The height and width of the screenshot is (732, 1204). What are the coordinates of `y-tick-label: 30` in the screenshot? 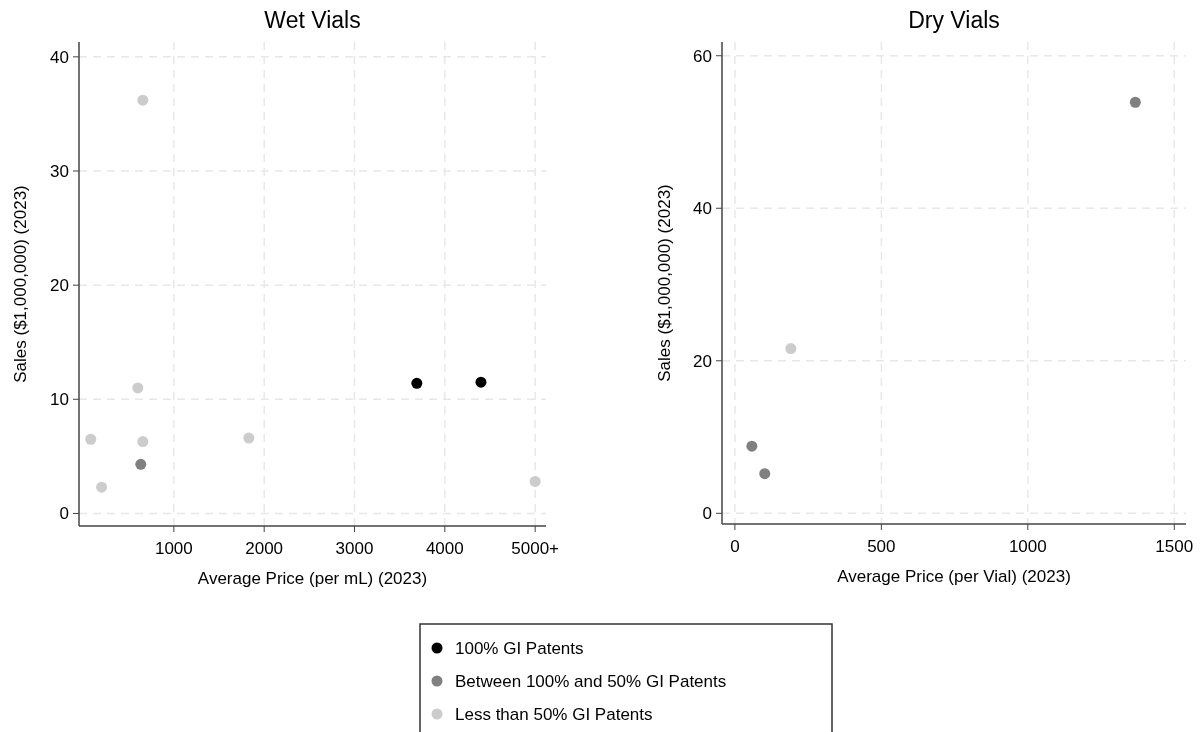 It's located at (59, 171).